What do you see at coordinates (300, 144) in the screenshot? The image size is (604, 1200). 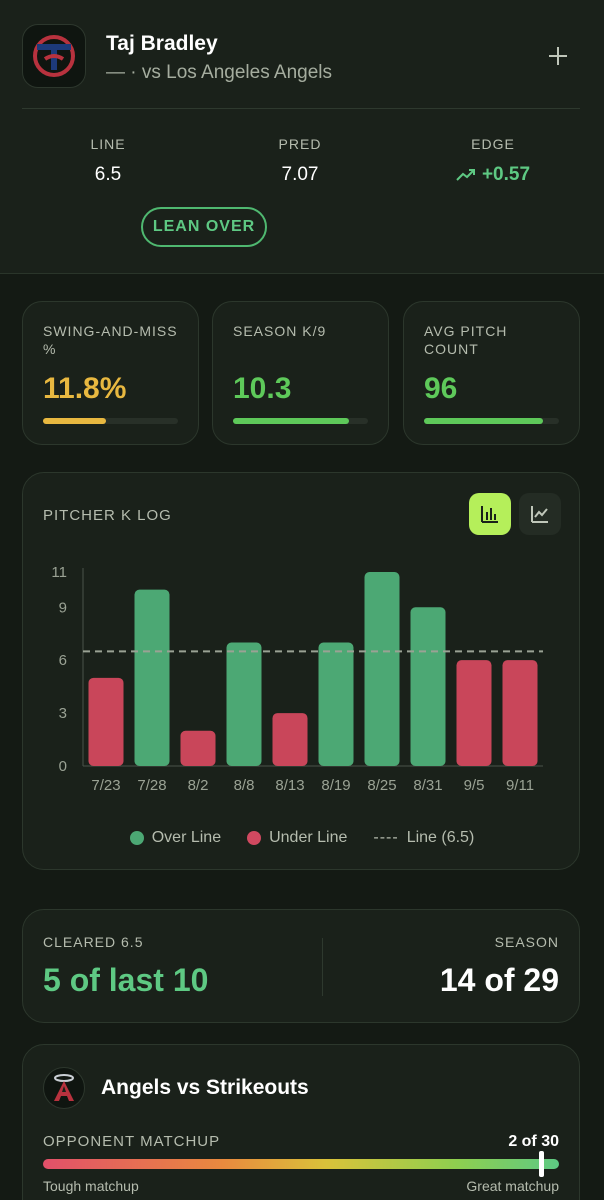 I see `pred-label: PRED` at bounding box center [300, 144].